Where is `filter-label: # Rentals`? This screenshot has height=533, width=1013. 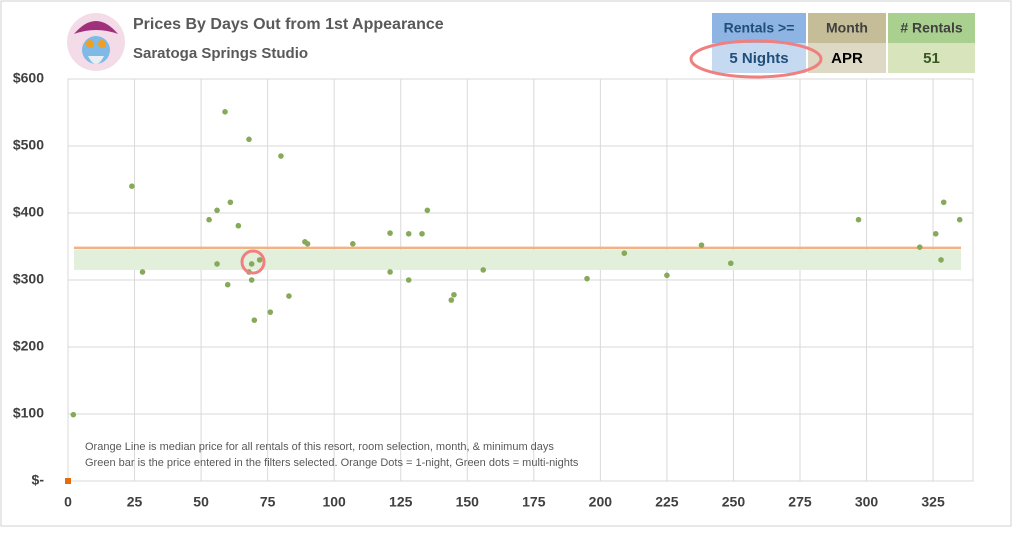 filter-label: # Rentals is located at coordinates (931, 28).